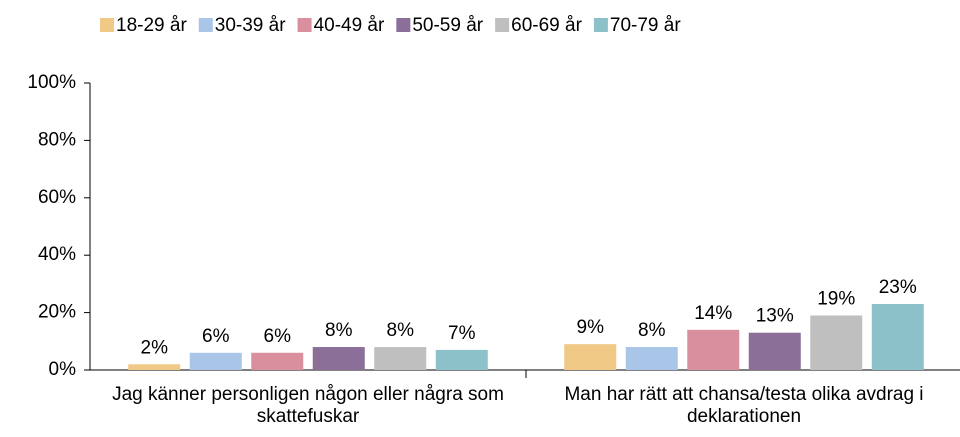 This screenshot has height=437, width=960. What do you see at coordinates (57, 197) in the screenshot?
I see `y-tick-label: 60%` at bounding box center [57, 197].